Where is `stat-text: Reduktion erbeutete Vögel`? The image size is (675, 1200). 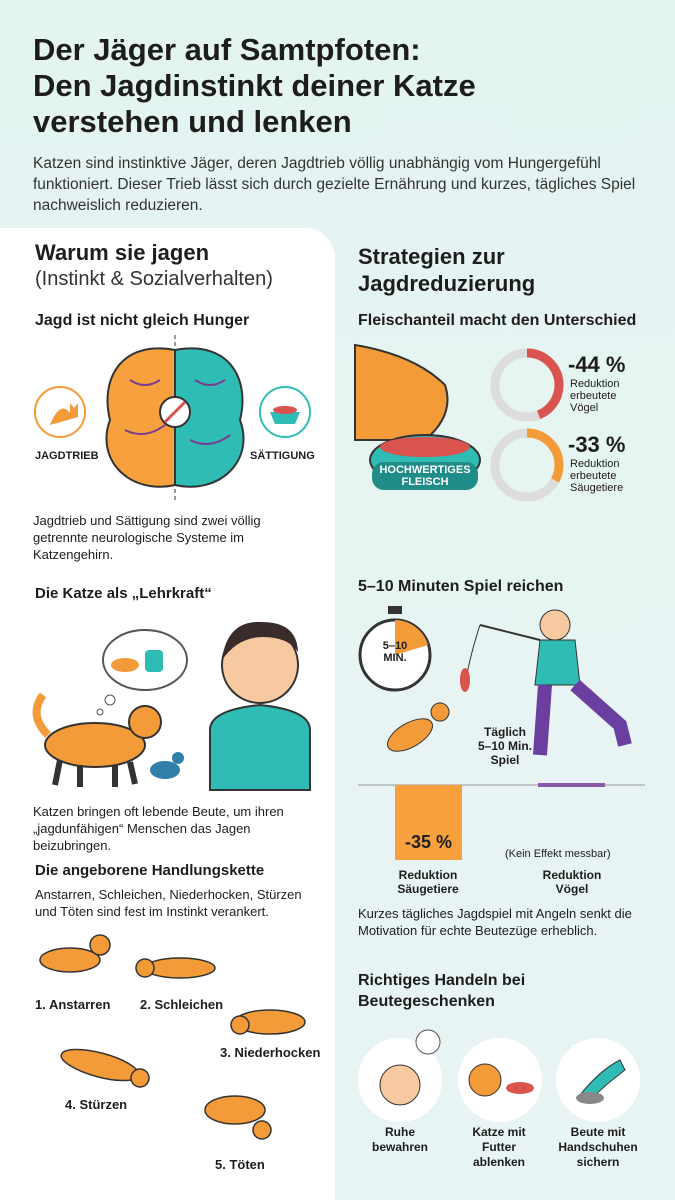 stat-text: Reduktion erbeutete Vögel is located at coordinates (595, 396).